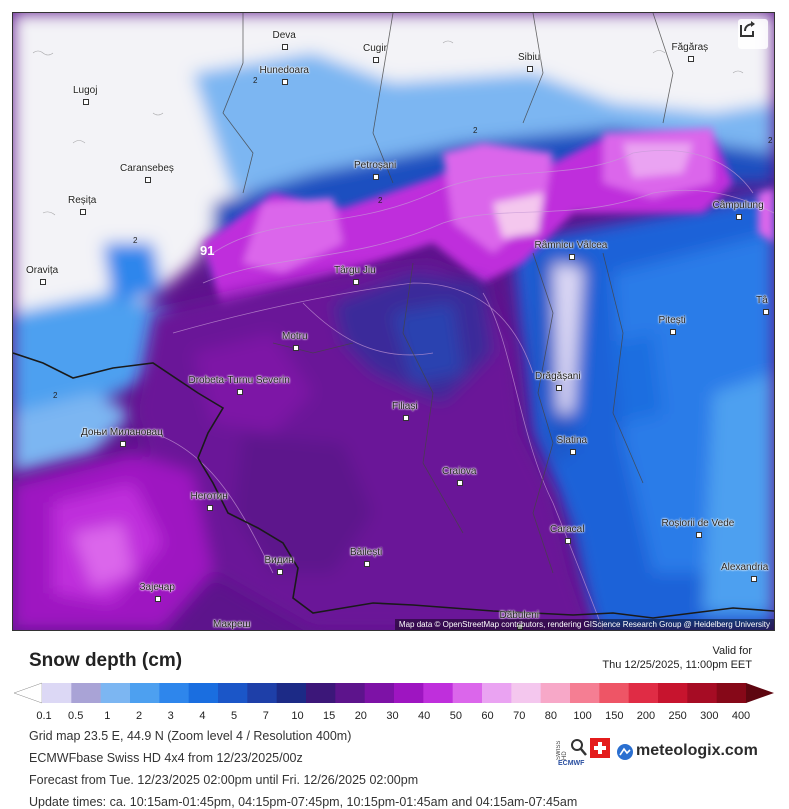  What do you see at coordinates (690, 47) in the screenshot?
I see `city-label: Făgăraș` at bounding box center [690, 47].